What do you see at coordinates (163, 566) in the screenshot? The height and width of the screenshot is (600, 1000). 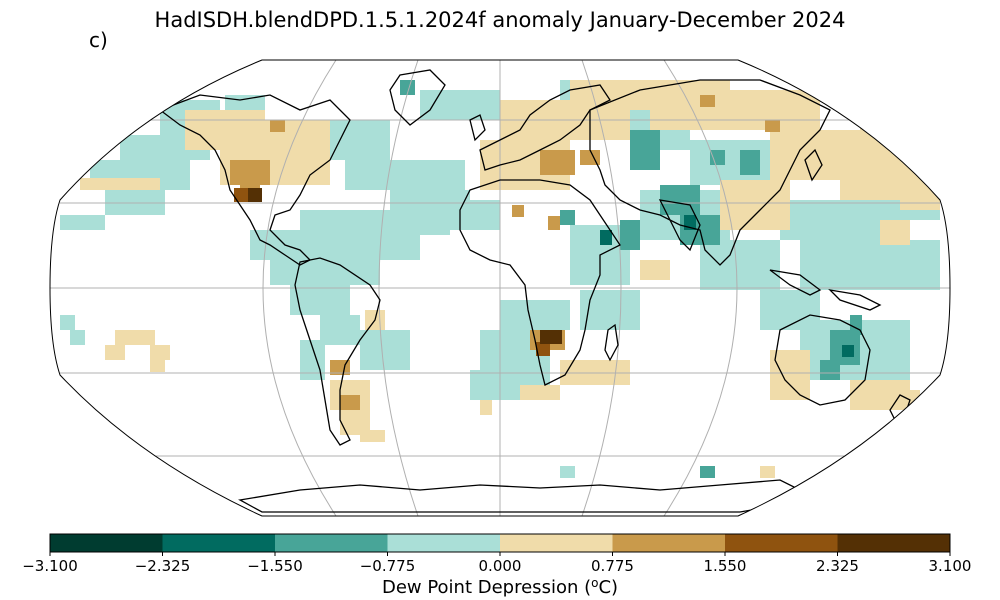 I see `colorbar-tick-label: −2.325` at bounding box center [163, 566].